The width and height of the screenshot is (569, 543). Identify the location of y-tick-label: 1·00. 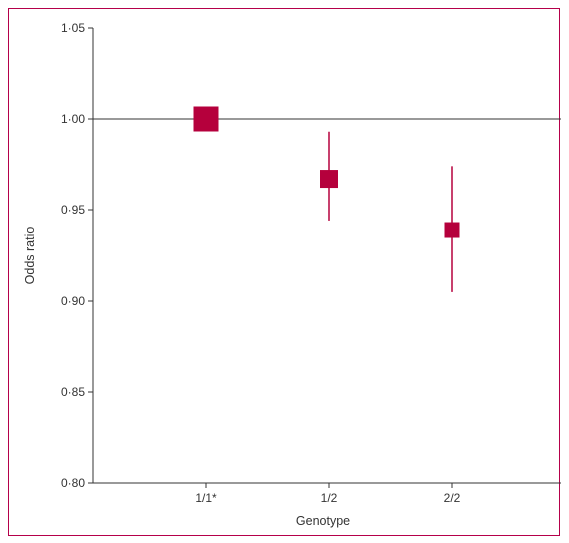
(73, 119).